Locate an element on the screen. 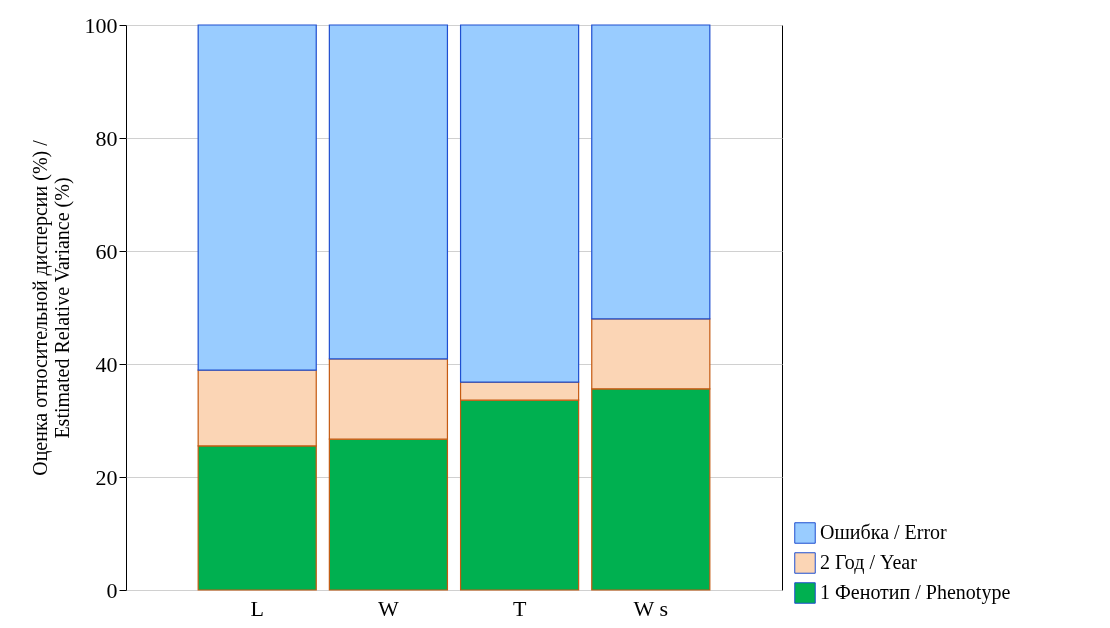 The image size is (1110, 628). x-tick-label: L is located at coordinates (257, 608).